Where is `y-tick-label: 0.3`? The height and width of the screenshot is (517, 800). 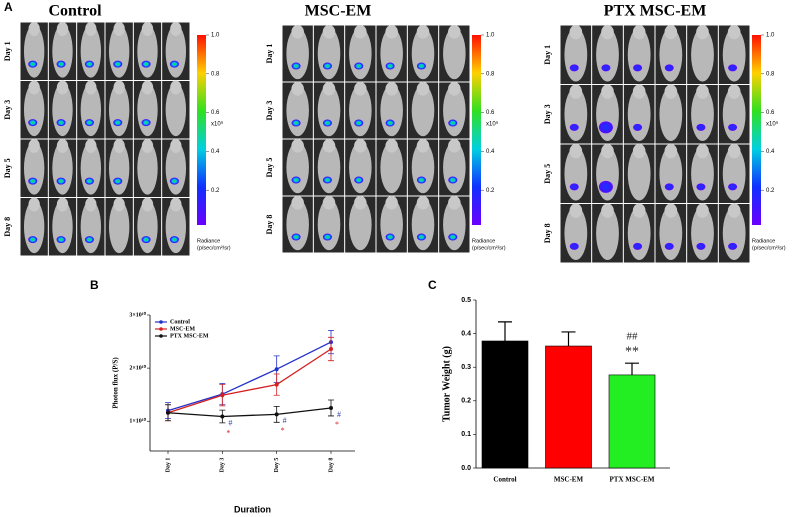
y-tick-label: 0.3 is located at coordinates (466, 367).